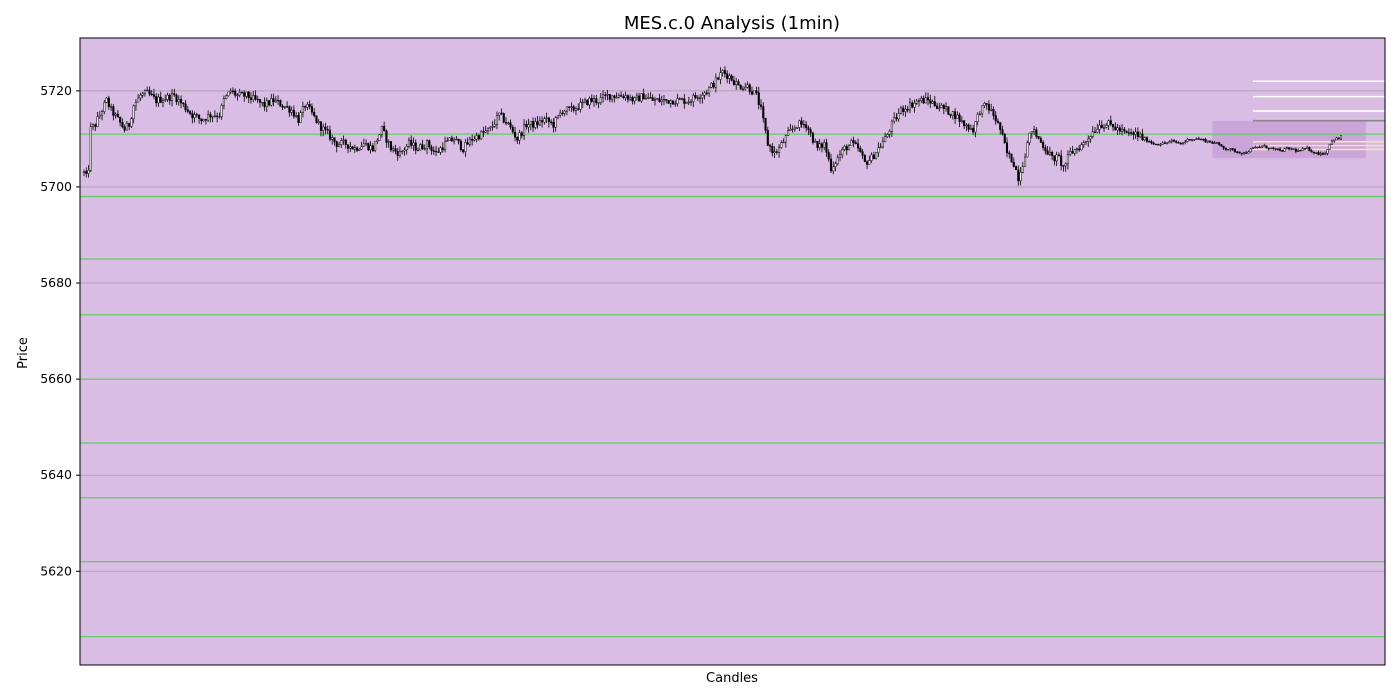 This screenshot has height=700, width=1400. What do you see at coordinates (23, 353) in the screenshot?
I see `y-axis-label: Price` at bounding box center [23, 353].